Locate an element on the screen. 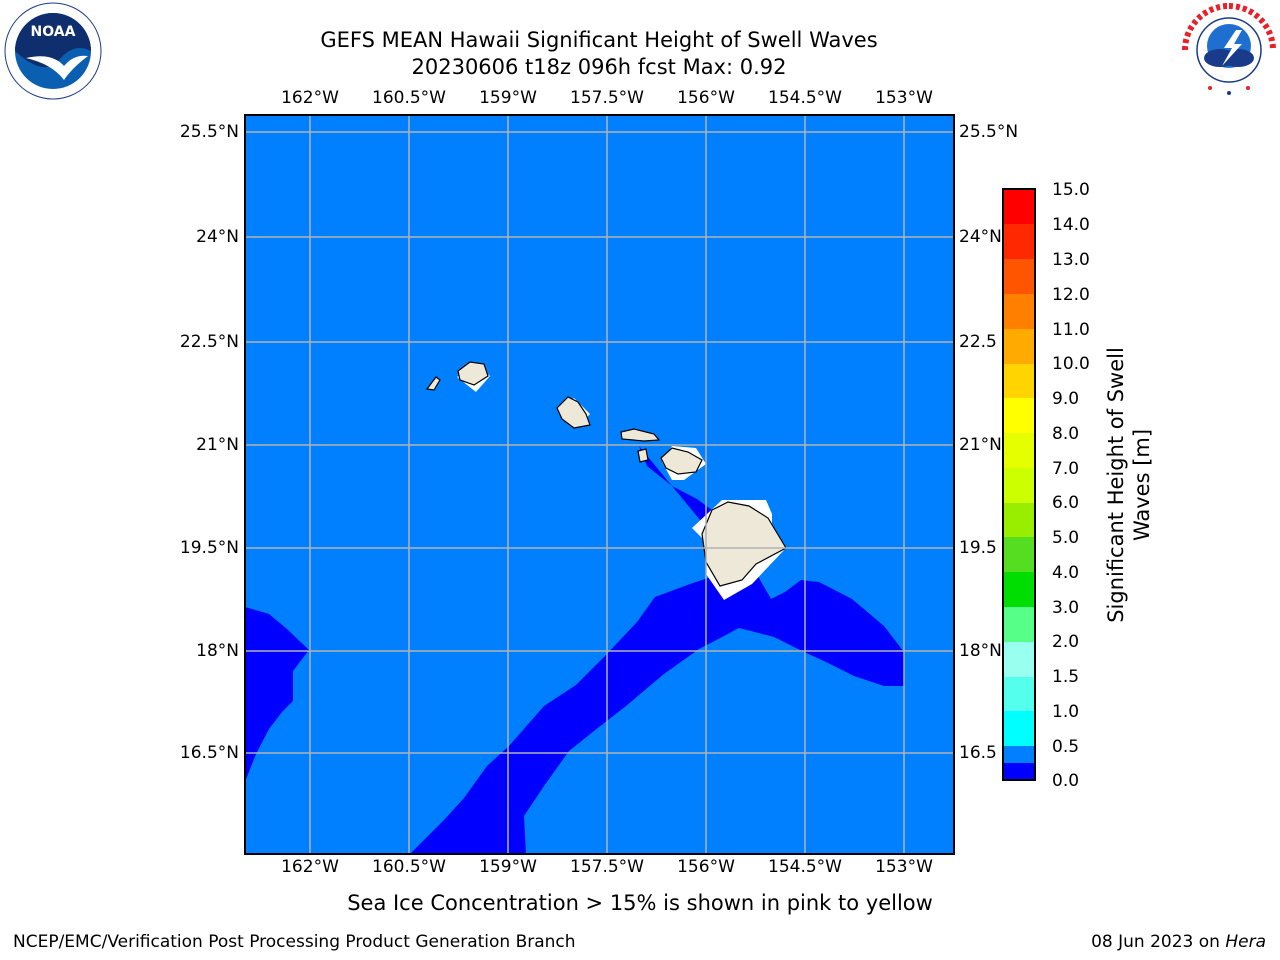  lon-tick-top-154-5w: 154.5°W is located at coordinates (805, 98).